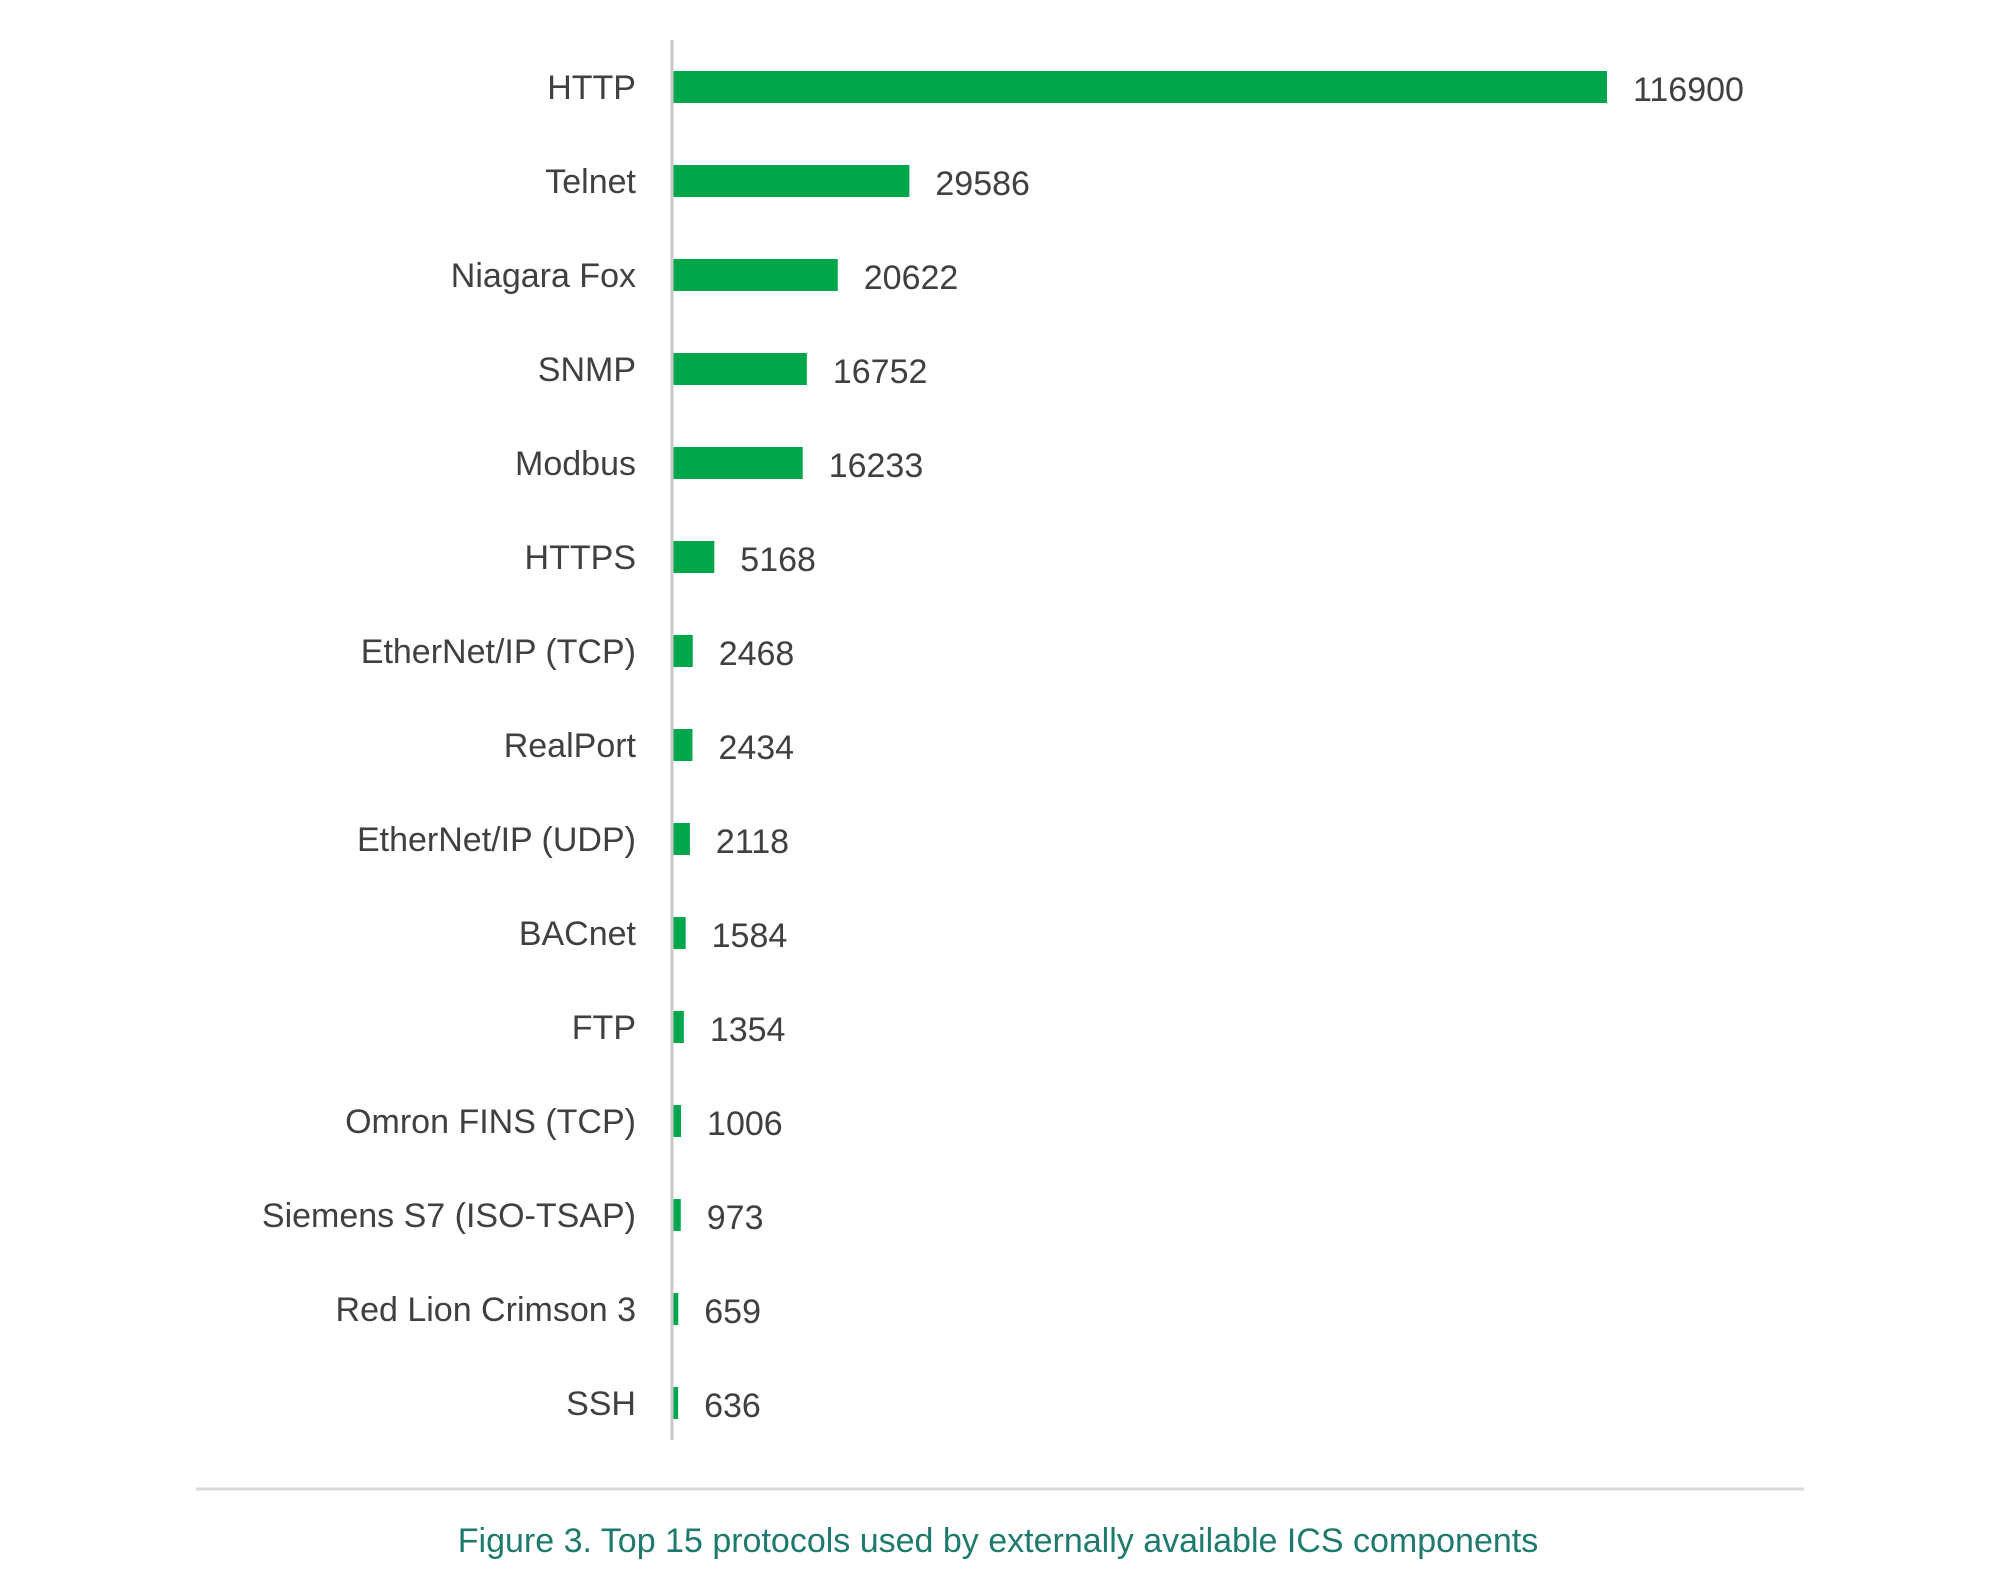  What do you see at coordinates (587, 370) in the screenshot?
I see `category-label-3: SNMP` at bounding box center [587, 370].